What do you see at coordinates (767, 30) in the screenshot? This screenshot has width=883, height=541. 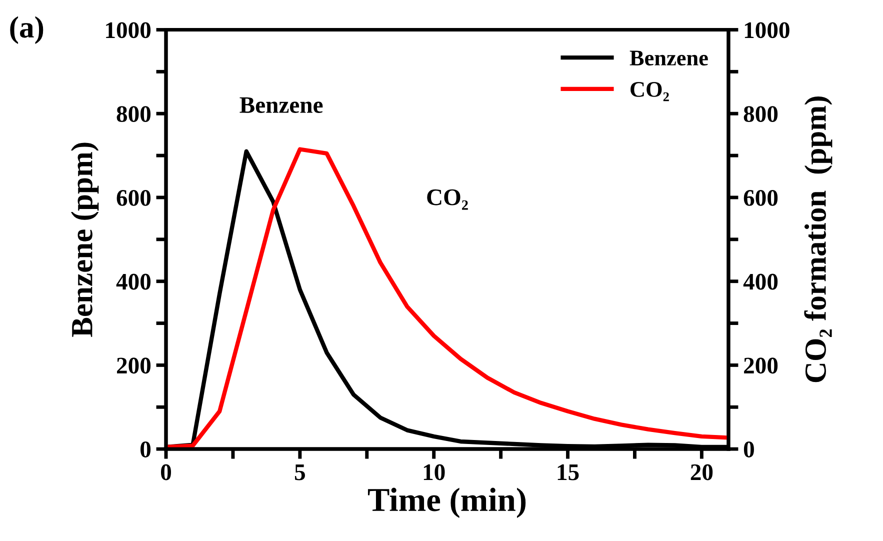 I see `y2-tick-label: 1000` at bounding box center [767, 30].